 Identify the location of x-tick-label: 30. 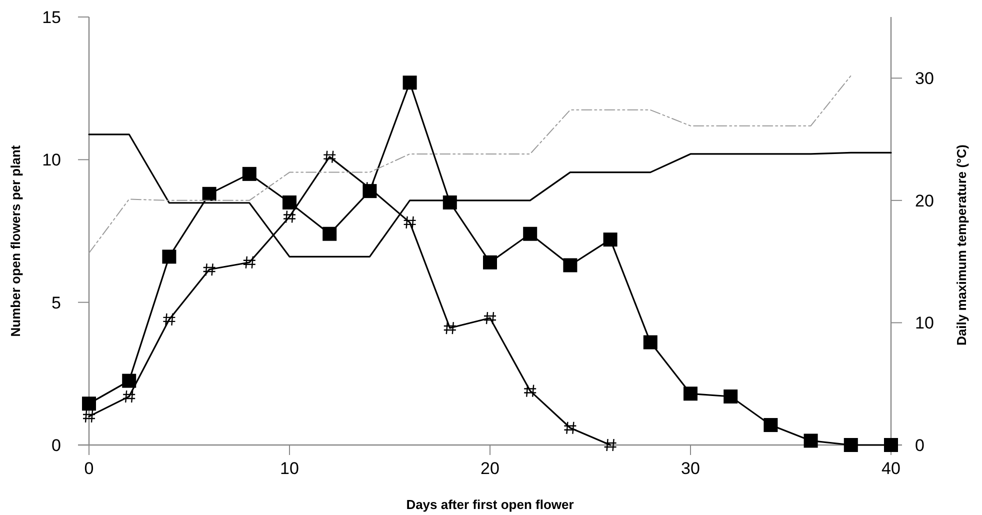
(690, 468).